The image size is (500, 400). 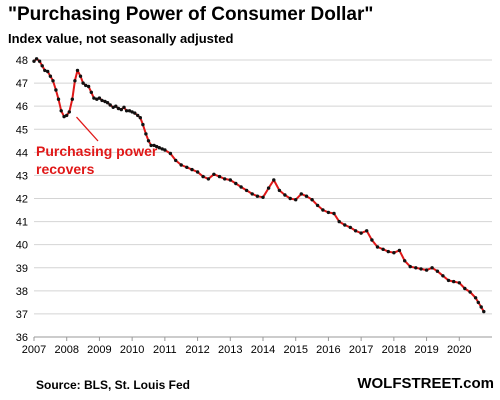 What do you see at coordinates (34, 350) in the screenshot?
I see `x-tick-label: 2007` at bounding box center [34, 350].